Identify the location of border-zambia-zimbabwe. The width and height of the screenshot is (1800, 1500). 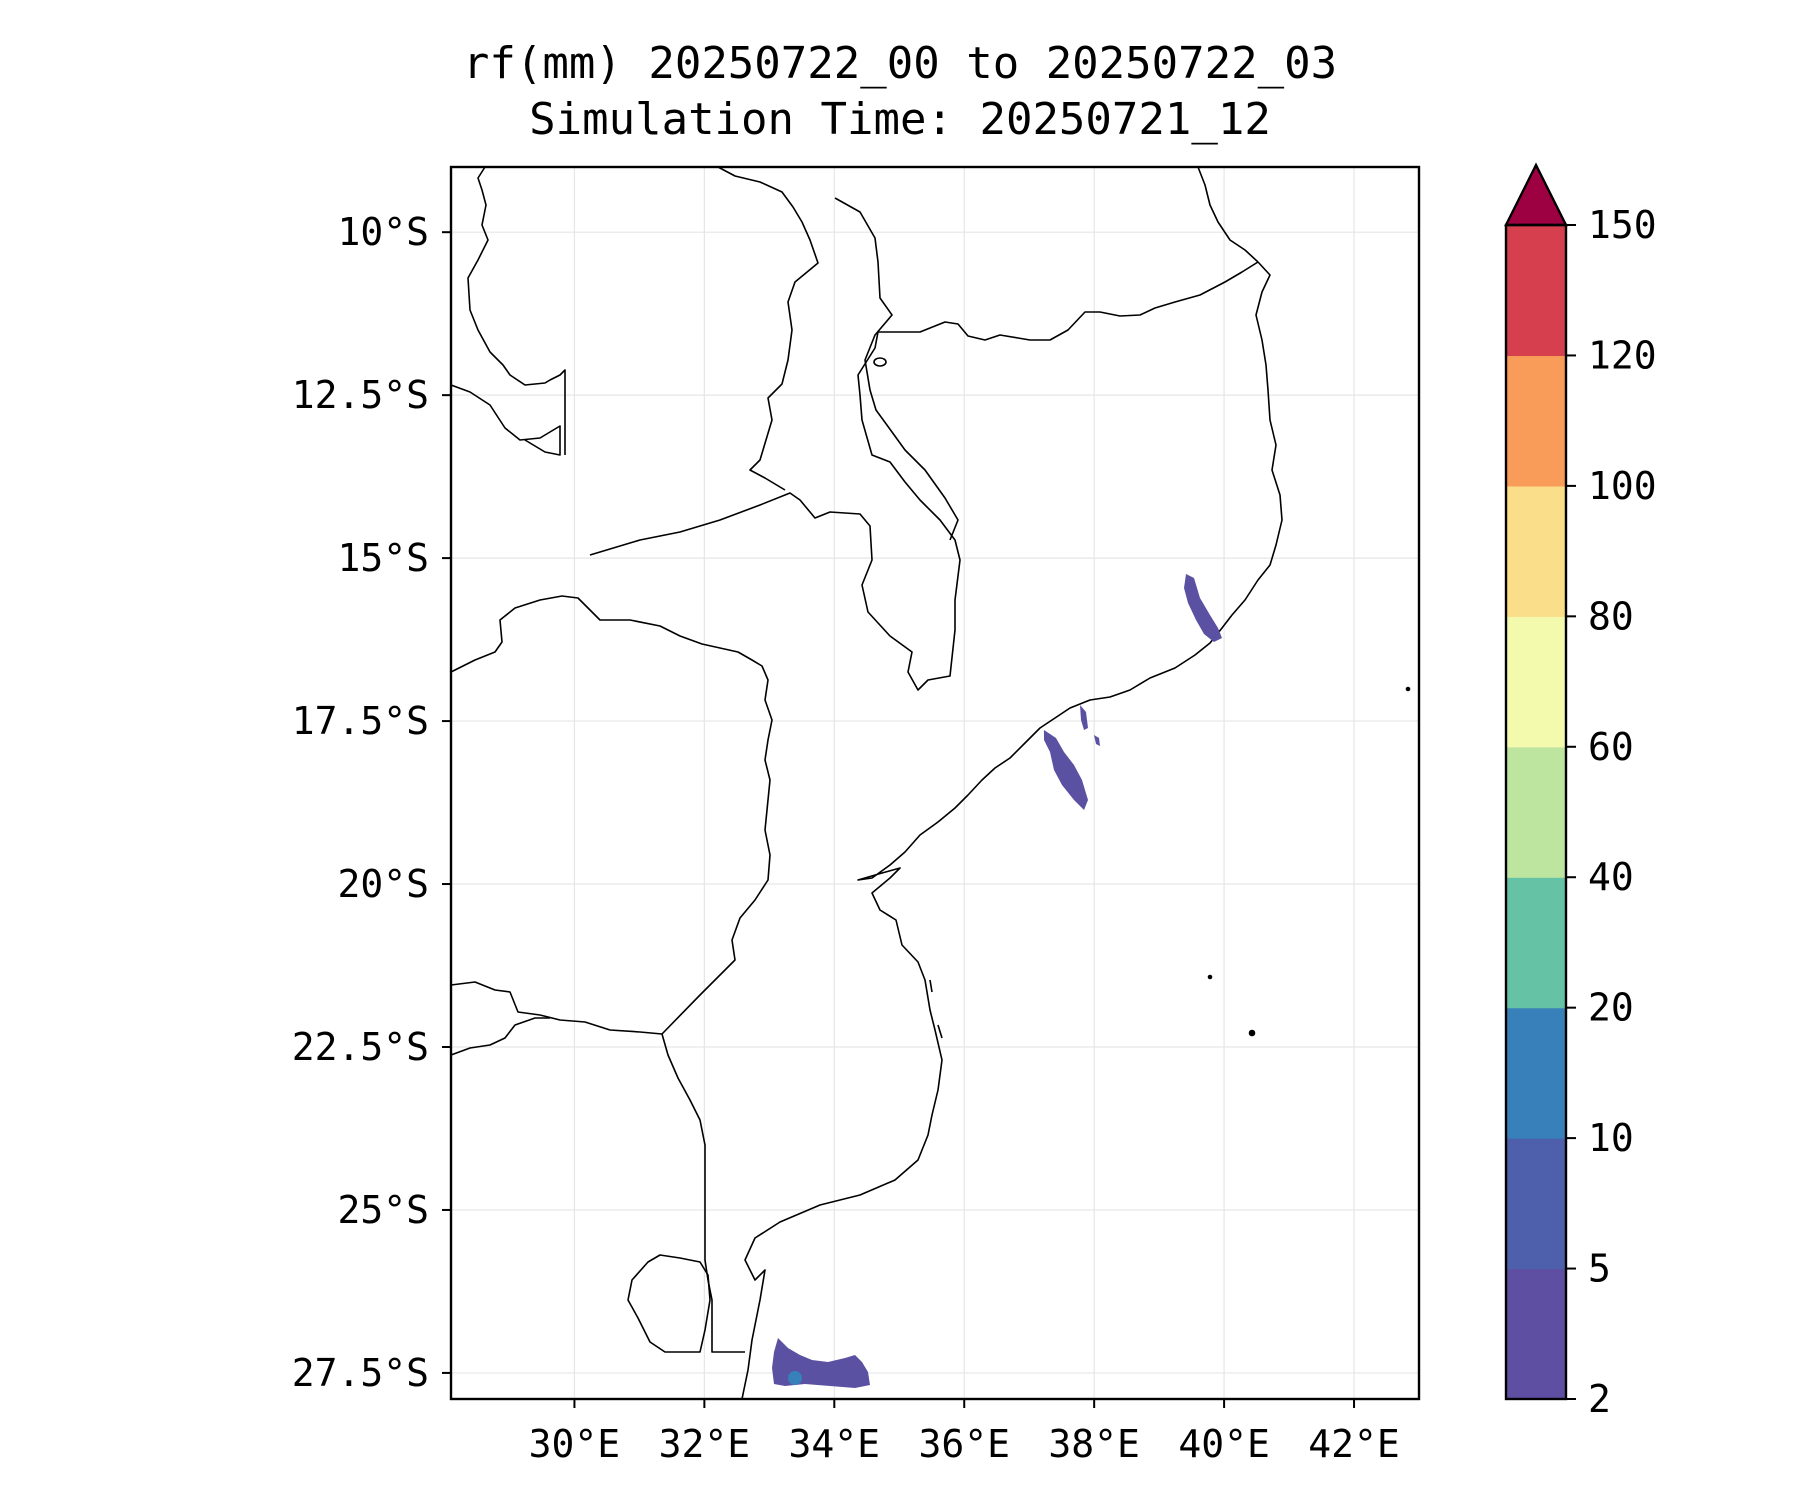
(611, 815).